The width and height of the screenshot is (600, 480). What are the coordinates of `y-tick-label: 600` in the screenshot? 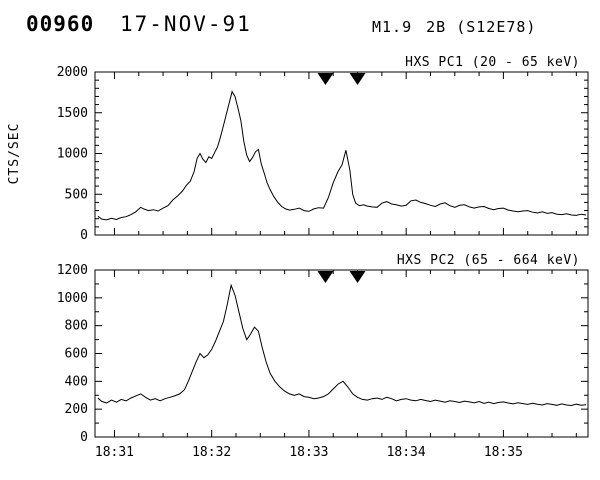 It's located at (76, 354).